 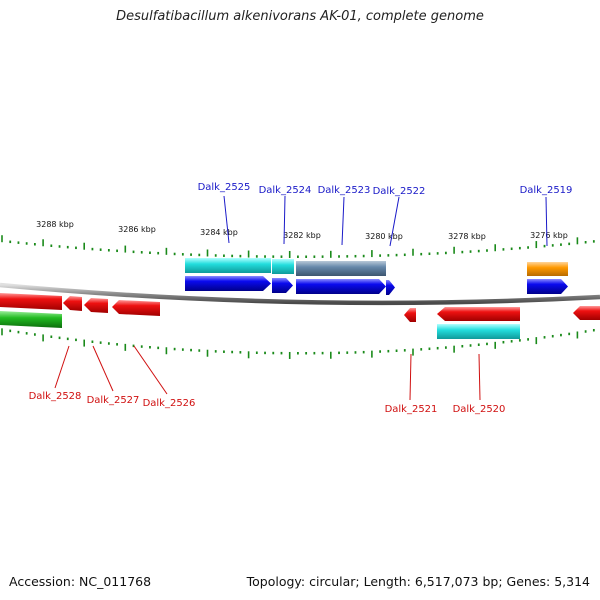 What do you see at coordinates (549, 235) in the screenshot?
I see `scale-label: 3276 kbp` at bounding box center [549, 235].